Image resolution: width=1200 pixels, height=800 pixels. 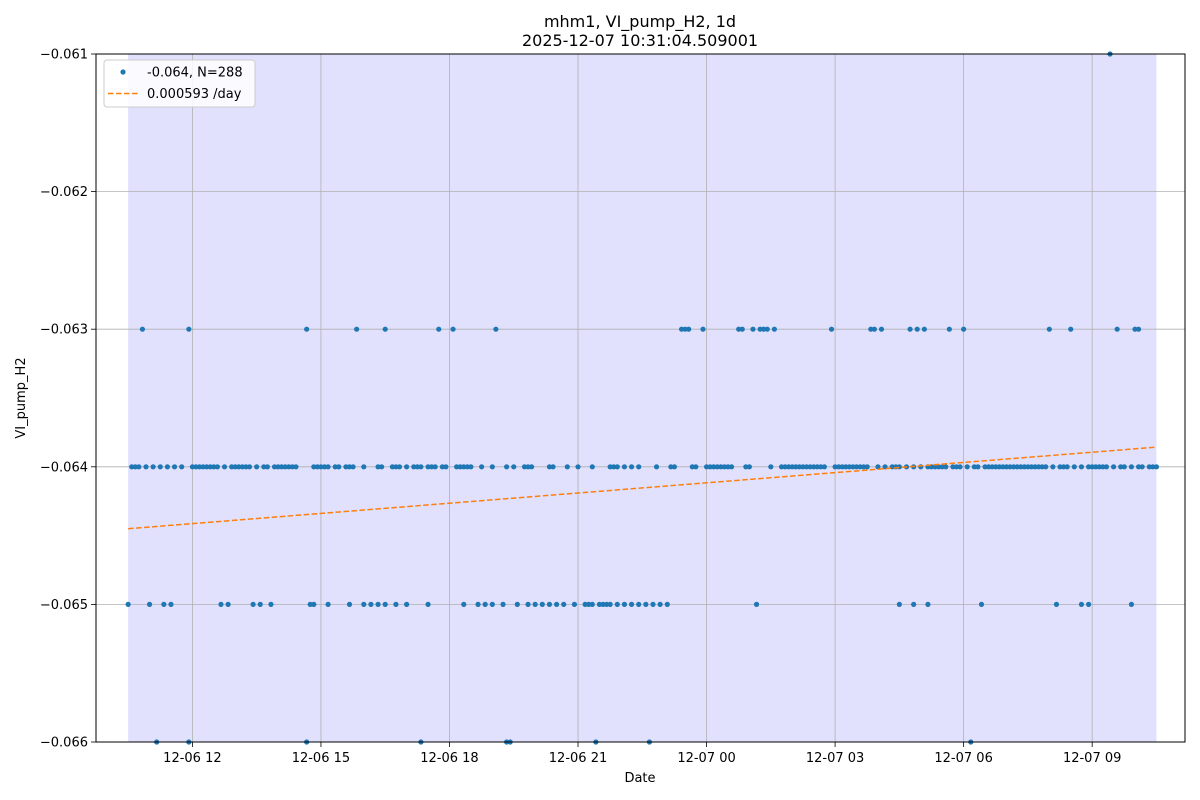 I want to click on x-tick-label: 12-07 03, so click(x=835, y=758).